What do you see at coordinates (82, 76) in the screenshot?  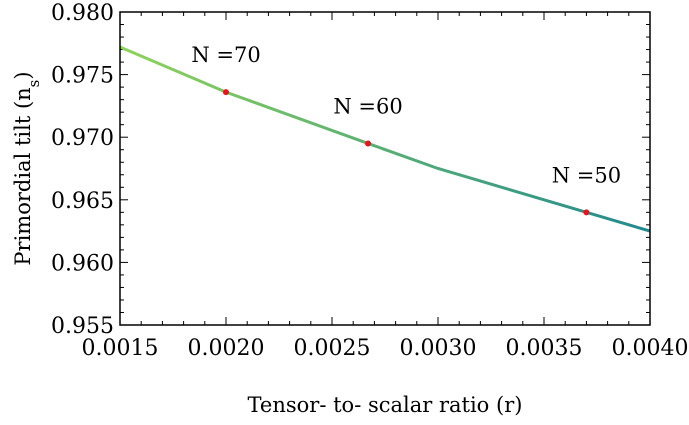 I see `y-tick-label: 0.975` at bounding box center [82, 76].